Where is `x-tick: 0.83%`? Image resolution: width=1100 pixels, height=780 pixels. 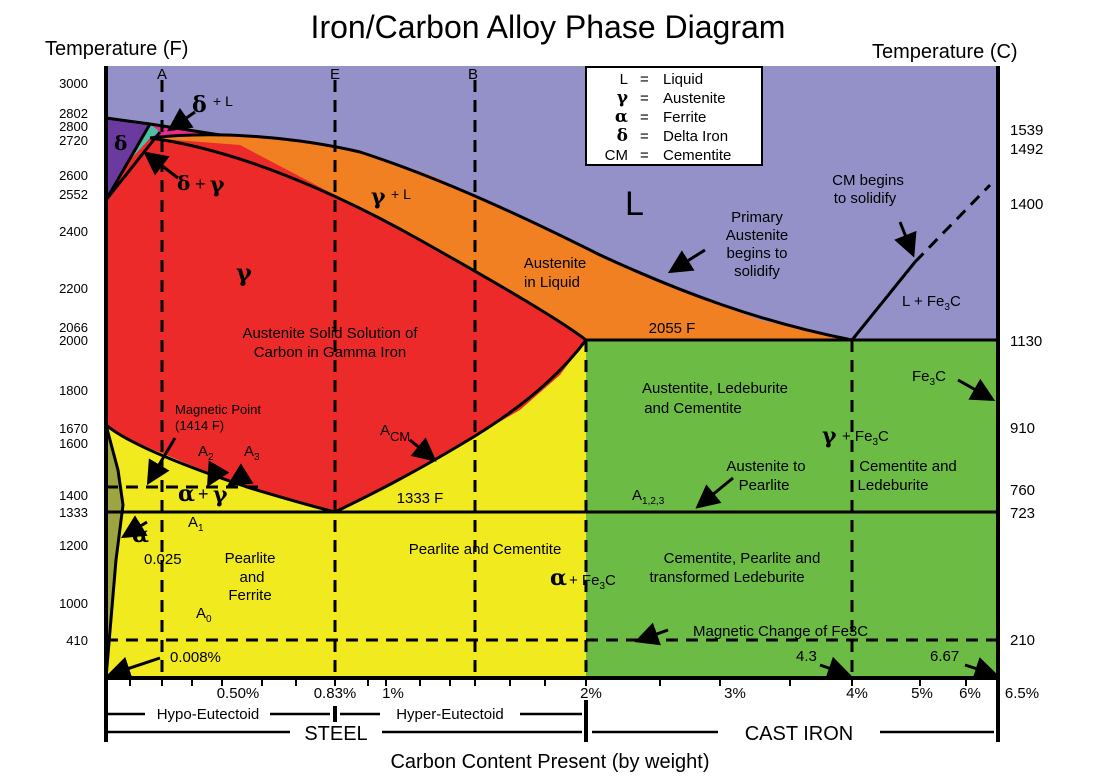
x-tick: 0.83% is located at coordinates (335, 693).